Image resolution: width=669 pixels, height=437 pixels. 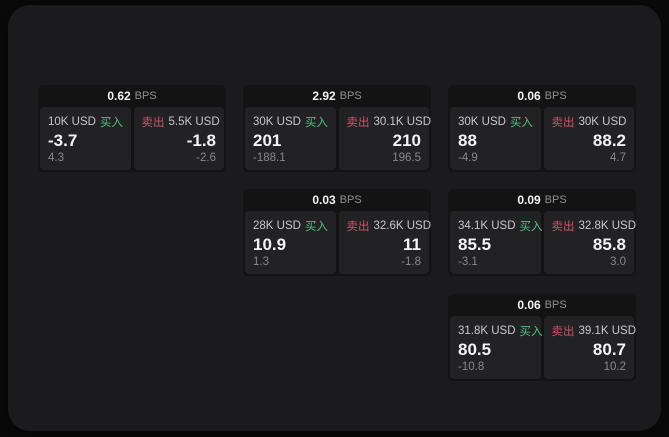 I want to click on sell-panel: 卖出 32.8K USD 85.8 3.0, so click(x=590, y=242).